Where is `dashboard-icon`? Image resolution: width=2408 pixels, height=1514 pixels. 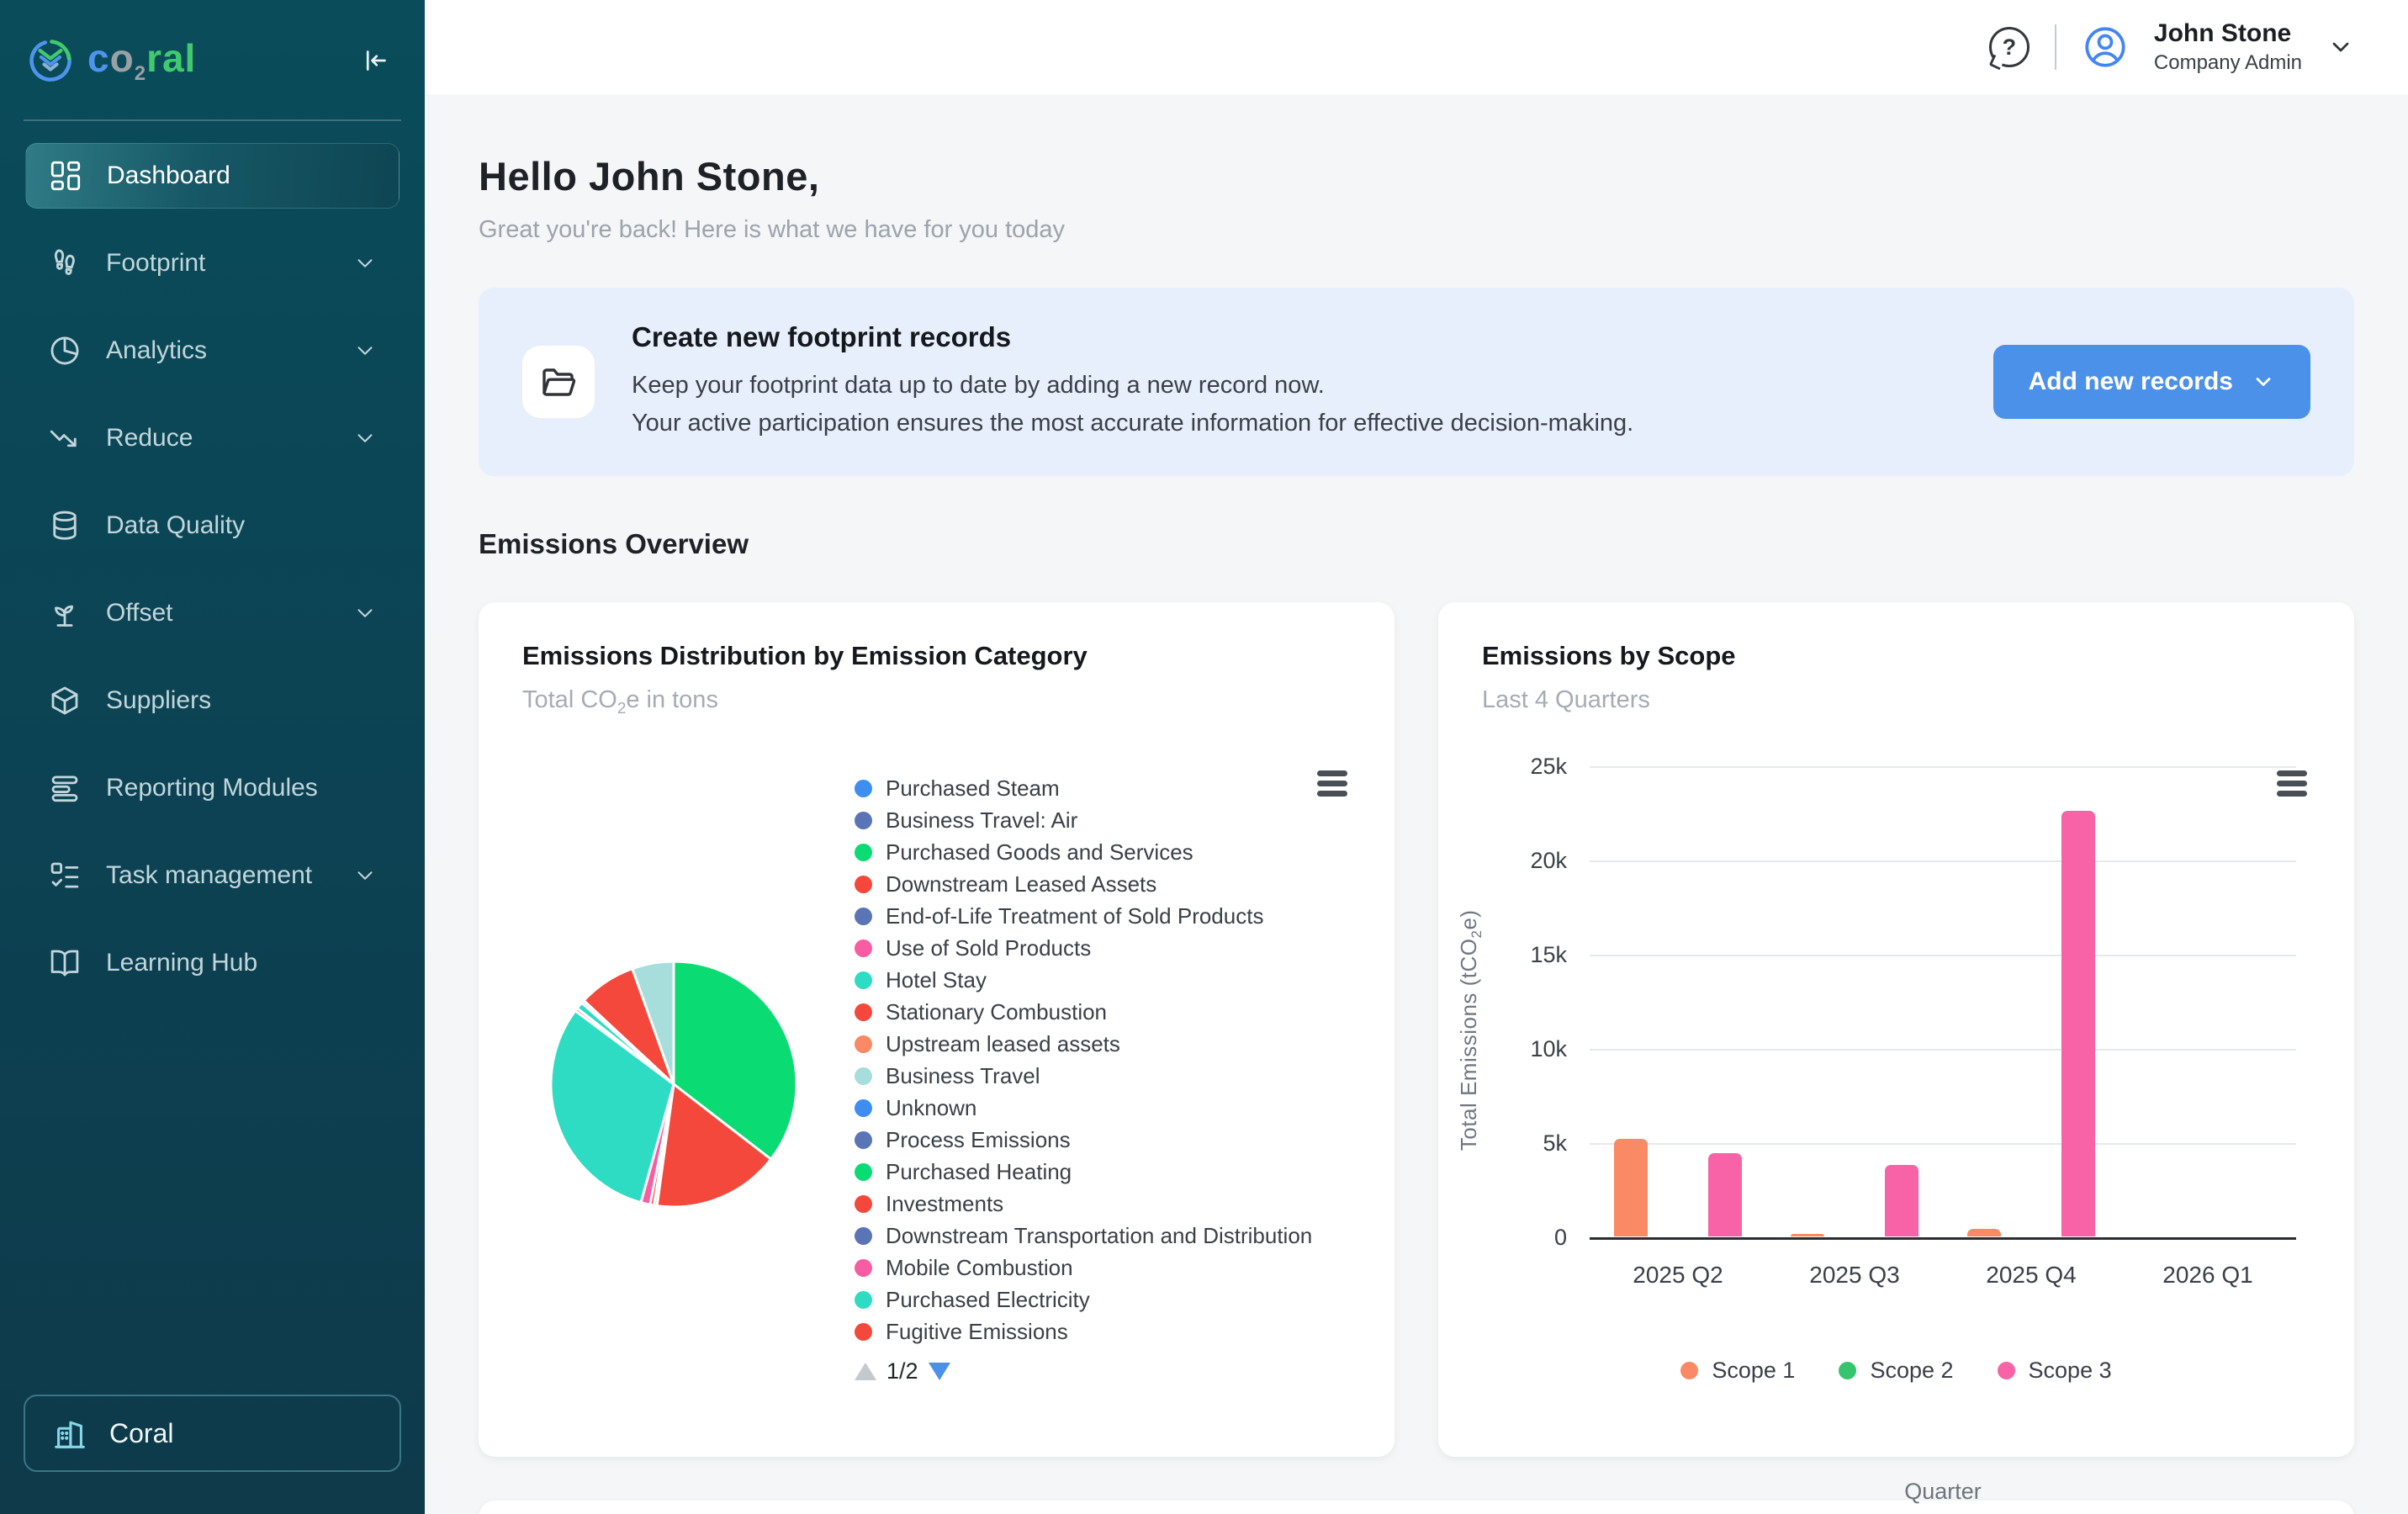 dashboard-icon is located at coordinates (65, 176).